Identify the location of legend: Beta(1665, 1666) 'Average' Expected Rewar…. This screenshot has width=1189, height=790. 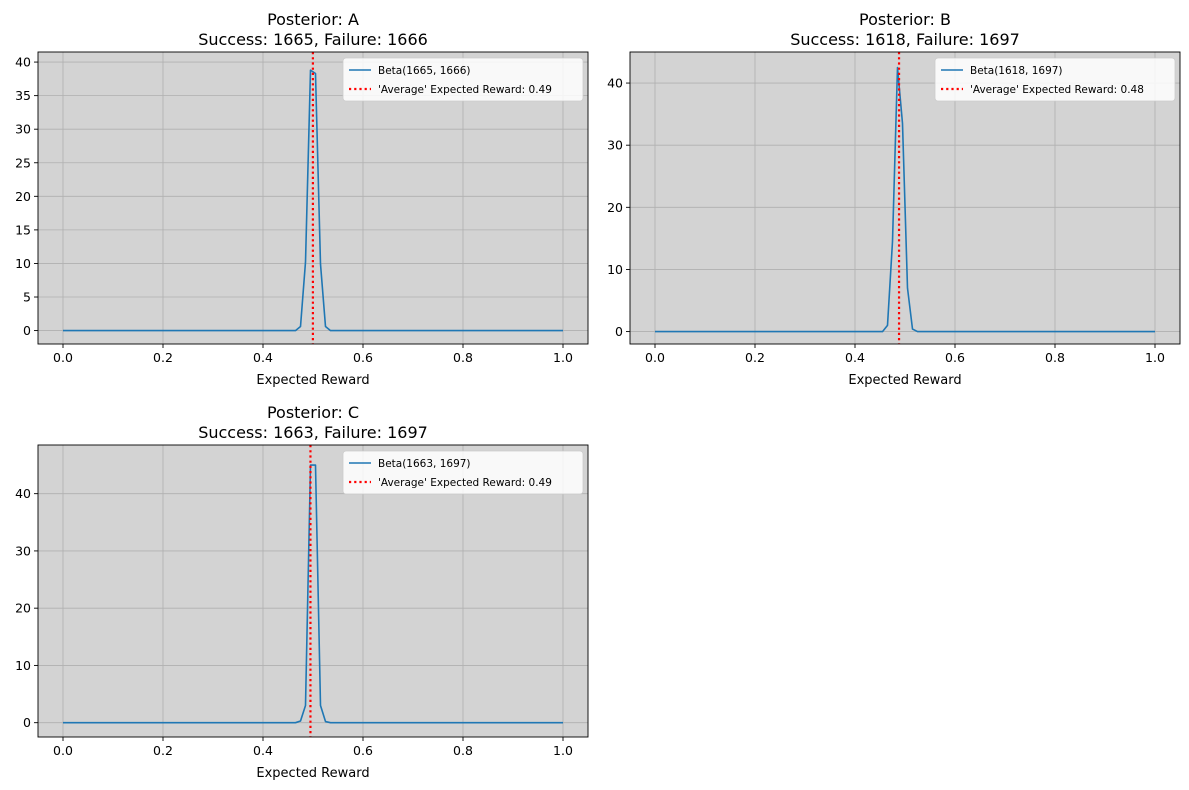
(463, 79).